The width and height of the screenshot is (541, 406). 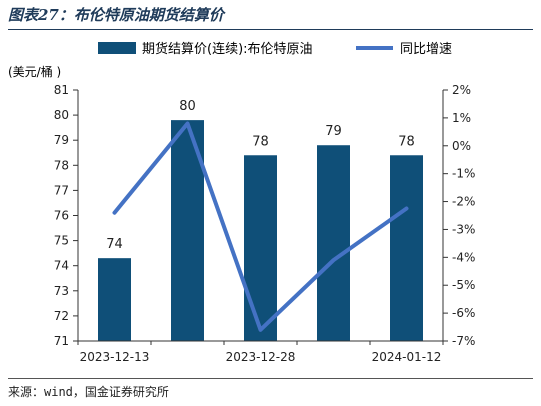 What do you see at coordinates (61, 266) in the screenshot?
I see `left-tick-label: 74` at bounding box center [61, 266].